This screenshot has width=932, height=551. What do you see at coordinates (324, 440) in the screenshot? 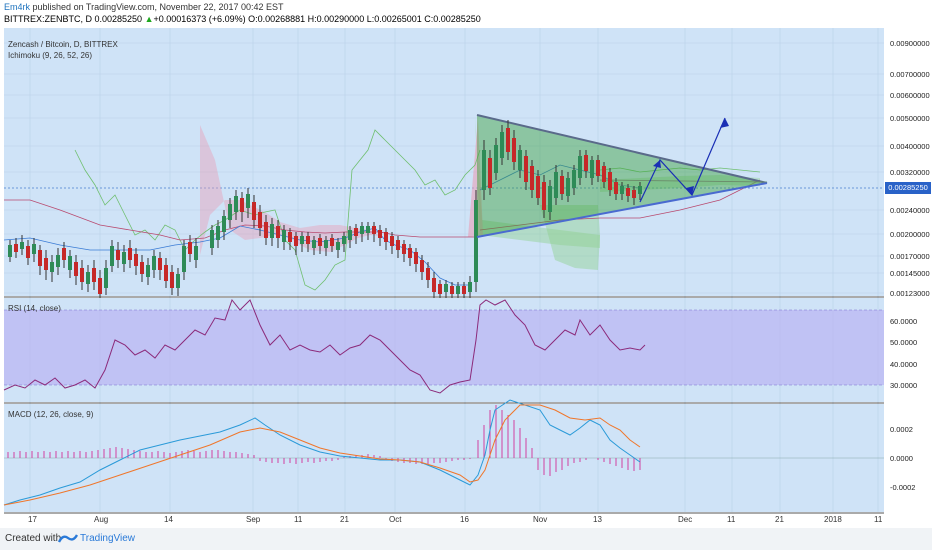
I see `macd-histogram` at bounding box center [324, 440].